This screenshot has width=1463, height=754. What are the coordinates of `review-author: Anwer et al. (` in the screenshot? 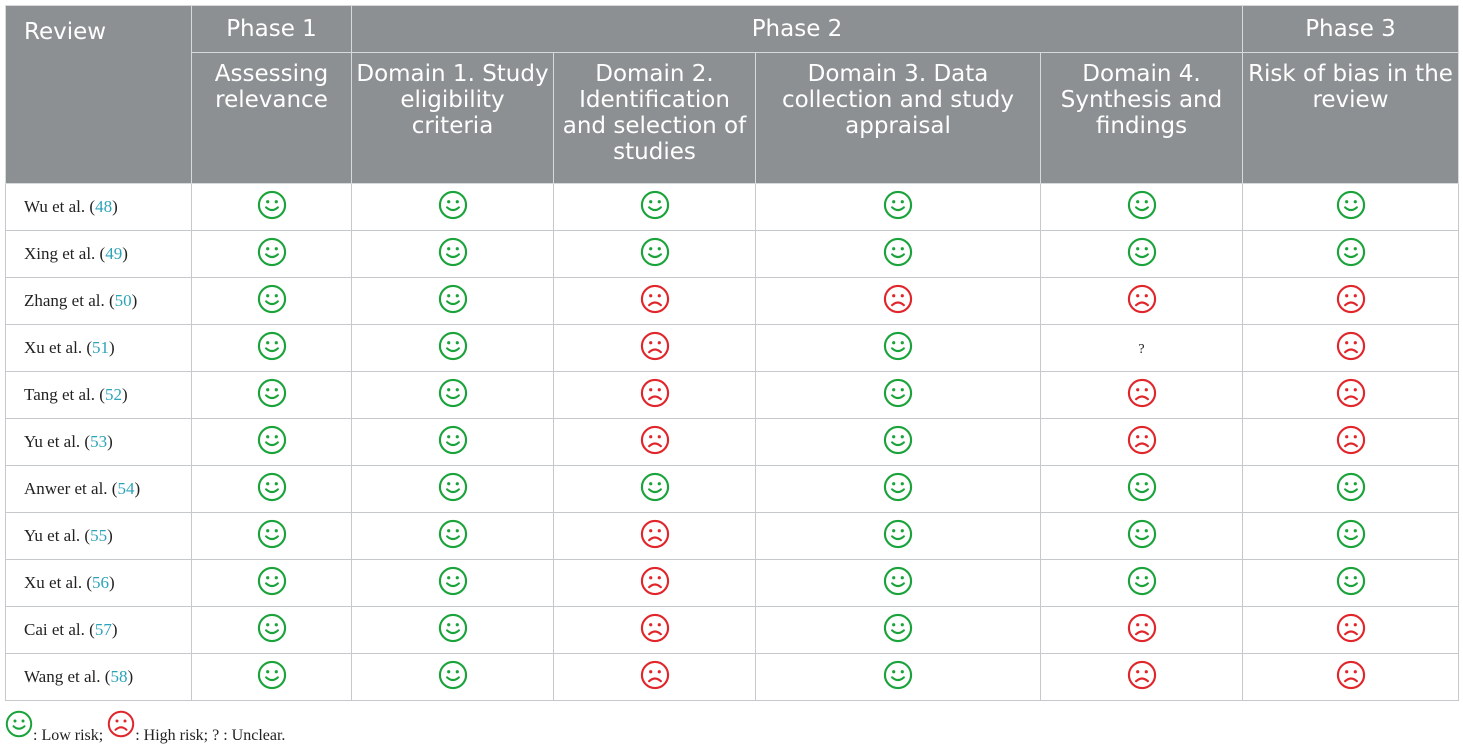 It's located at (71, 488).